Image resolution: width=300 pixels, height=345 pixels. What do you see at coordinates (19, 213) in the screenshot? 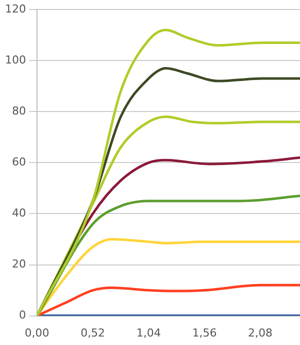
I see `y-tick-label: 40` at bounding box center [19, 213].